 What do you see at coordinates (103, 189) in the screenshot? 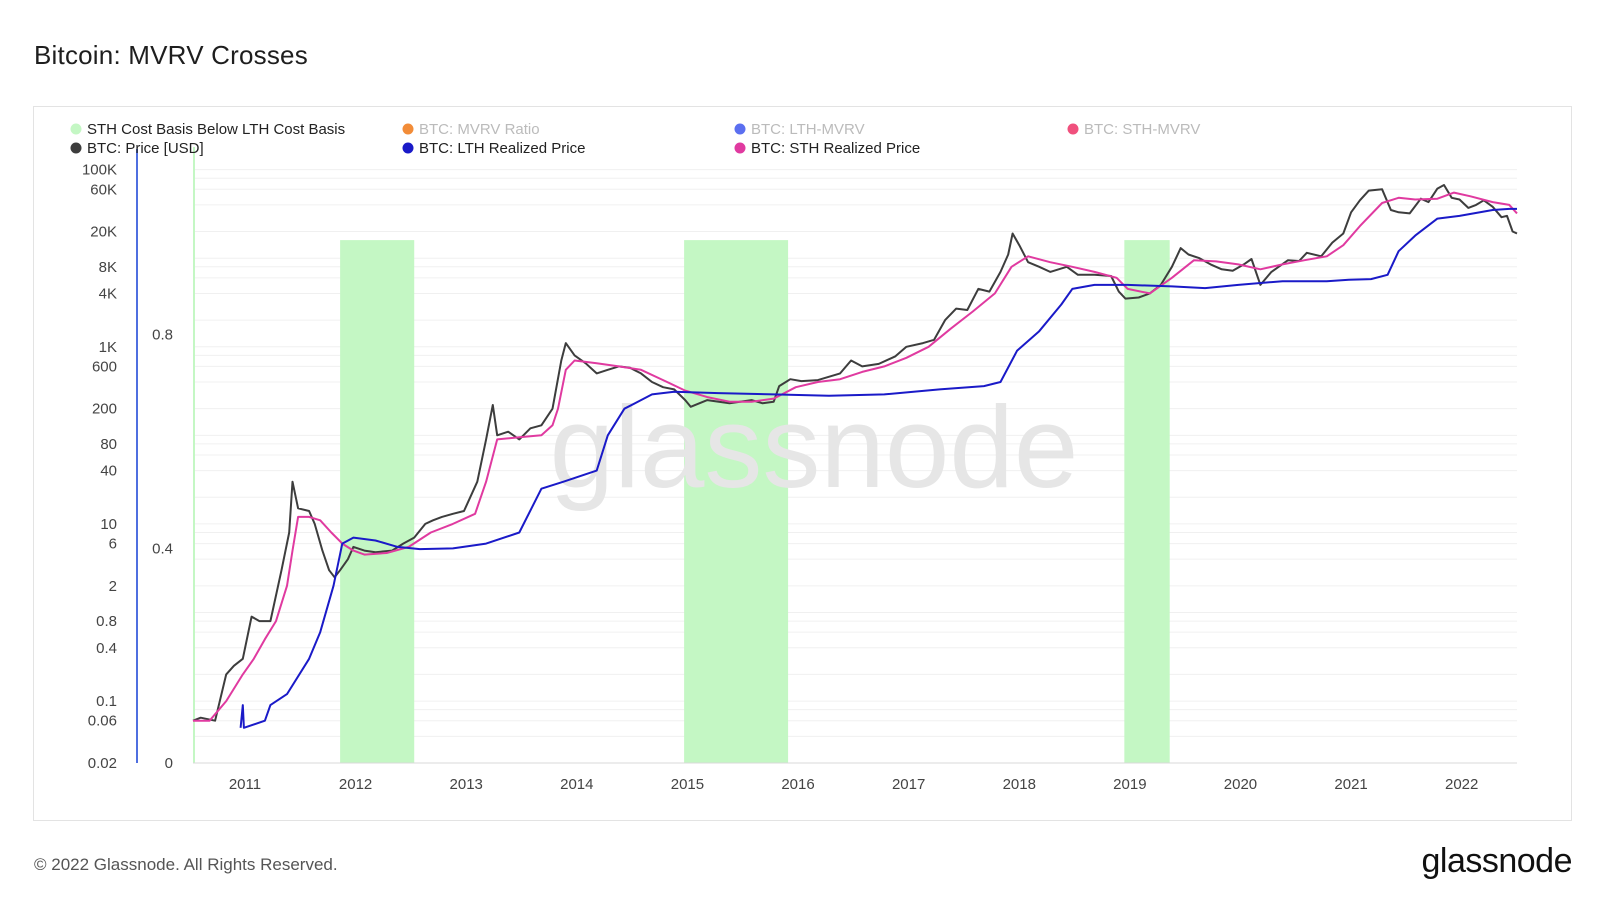
I see `y-left-tick-label: 60K` at bounding box center [103, 189].